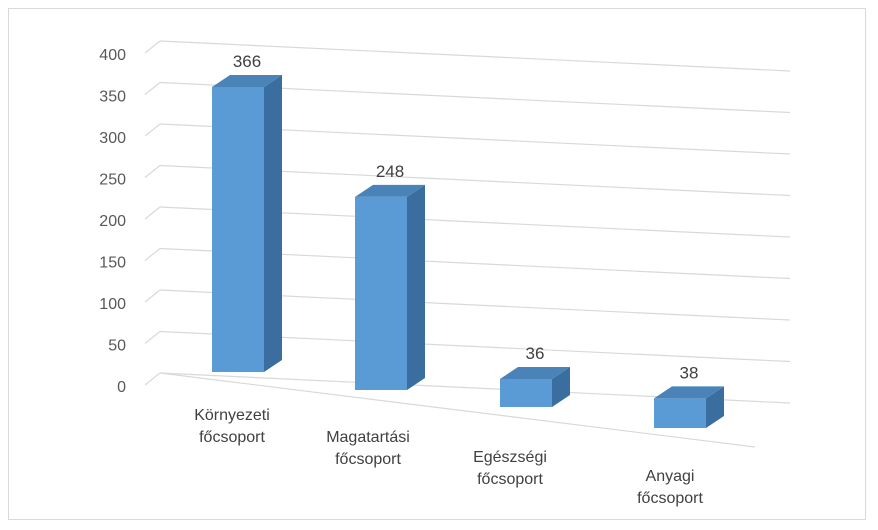 The height and width of the screenshot is (530, 878). I want to click on data-label: 36, so click(535, 353).